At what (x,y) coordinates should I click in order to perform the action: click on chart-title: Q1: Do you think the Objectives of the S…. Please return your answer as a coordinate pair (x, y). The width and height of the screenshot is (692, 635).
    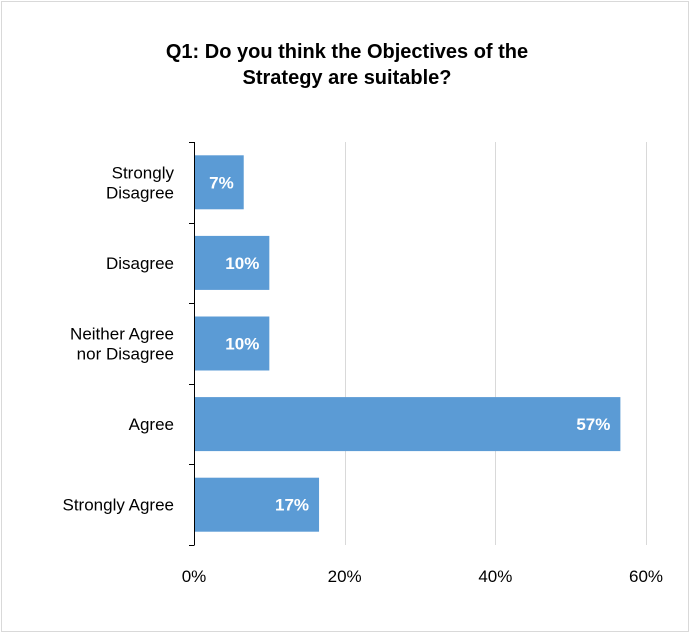
    Looking at the image, I should click on (347, 65).